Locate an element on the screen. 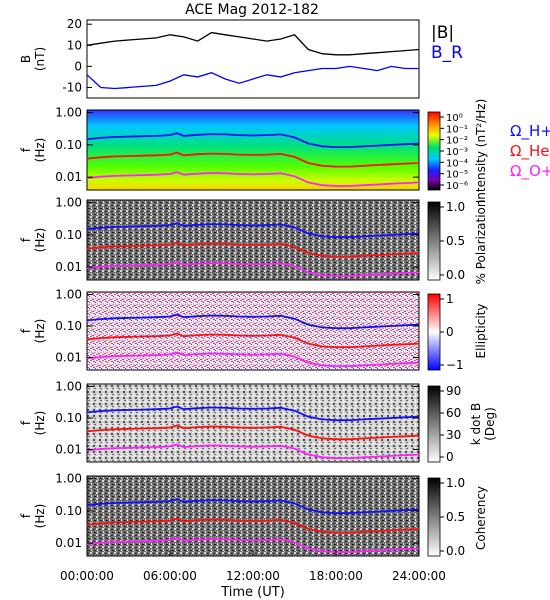 The width and height of the screenshot is (550, 600). y-axis-label: B is located at coordinates (26, 59).